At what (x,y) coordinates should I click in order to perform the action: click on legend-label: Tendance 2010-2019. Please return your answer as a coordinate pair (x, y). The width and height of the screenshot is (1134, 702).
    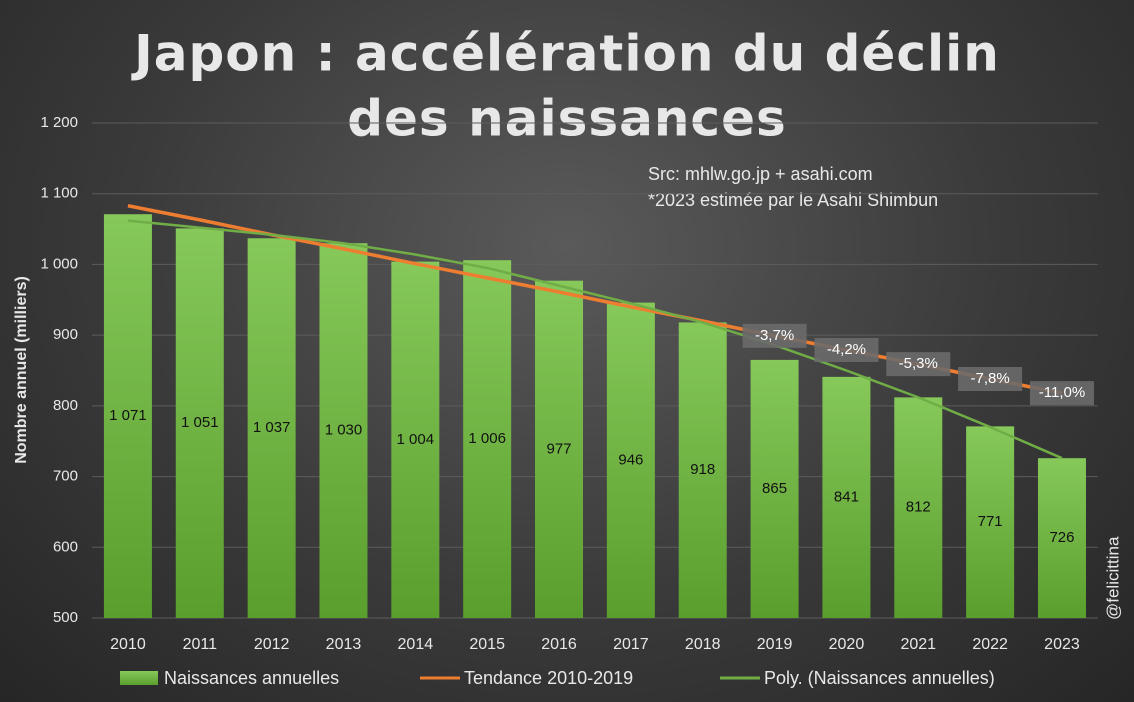
    Looking at the image, I should click on (548, 678).